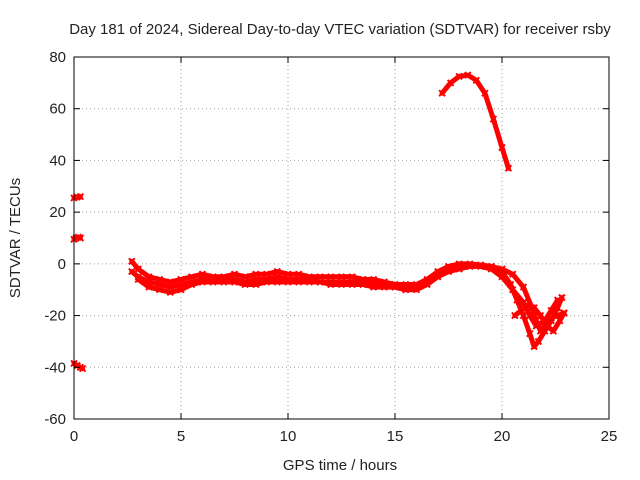 This screenshot has width=640, height=480. I want to click on y-tick-label: 40, so click(57, 160).